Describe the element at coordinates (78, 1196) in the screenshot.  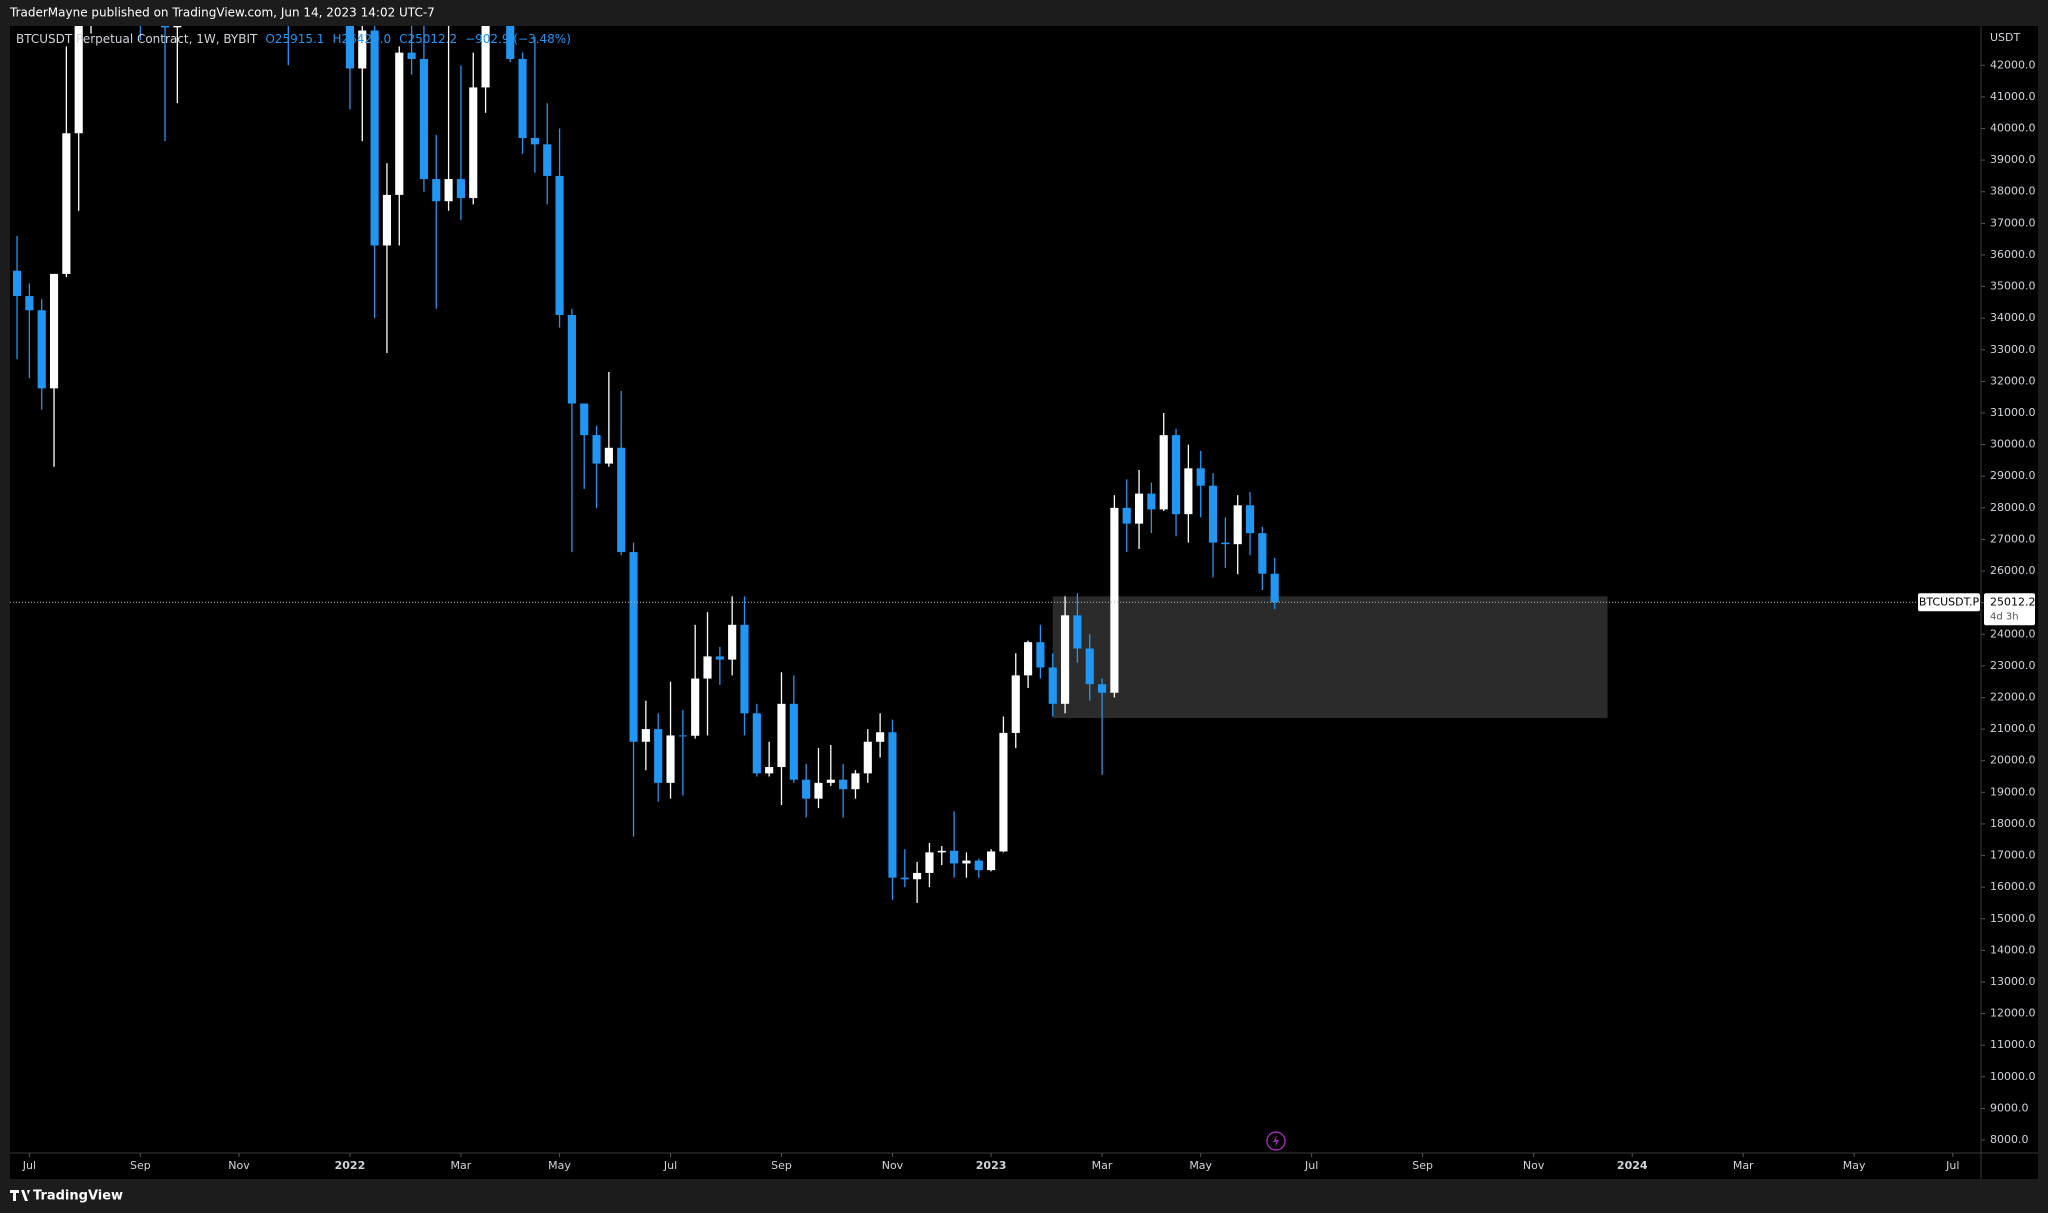
I see `brand-name: TradingView` at that location.